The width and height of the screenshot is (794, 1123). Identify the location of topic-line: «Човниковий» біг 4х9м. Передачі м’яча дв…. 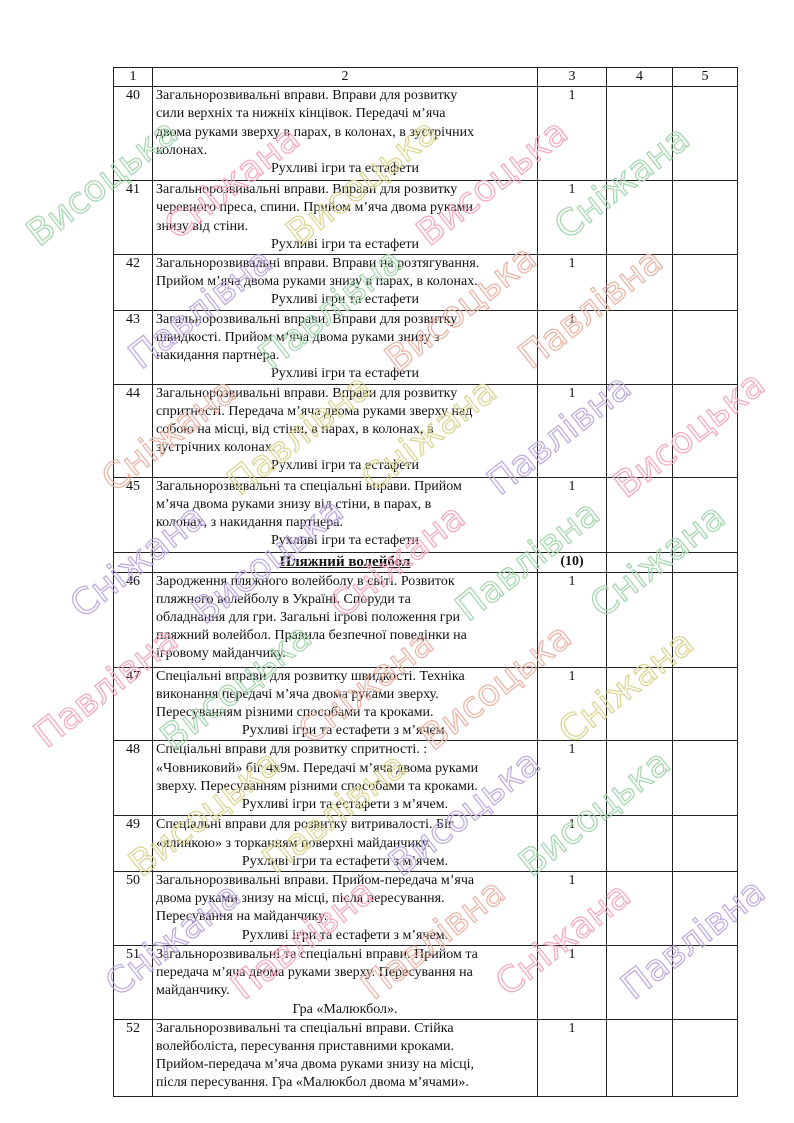
(317, 768).